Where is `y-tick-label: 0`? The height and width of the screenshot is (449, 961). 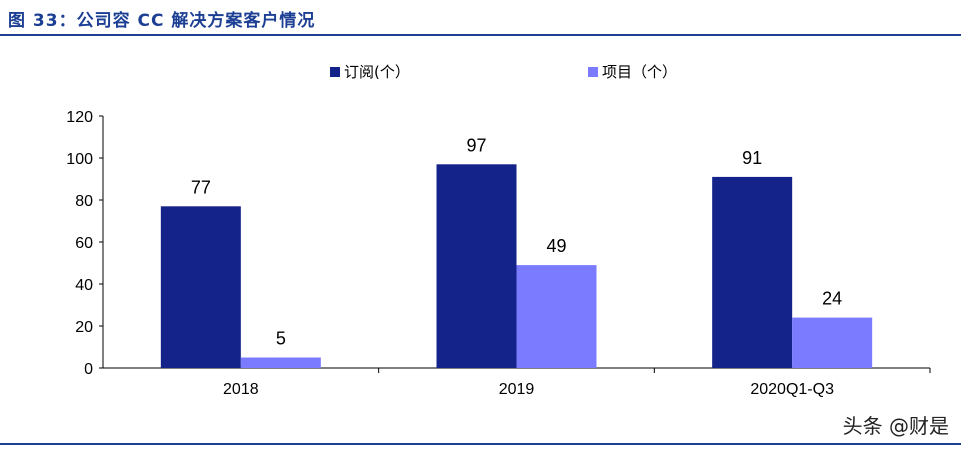
y-tick-label: 0 is located at coordinates (88, 369).